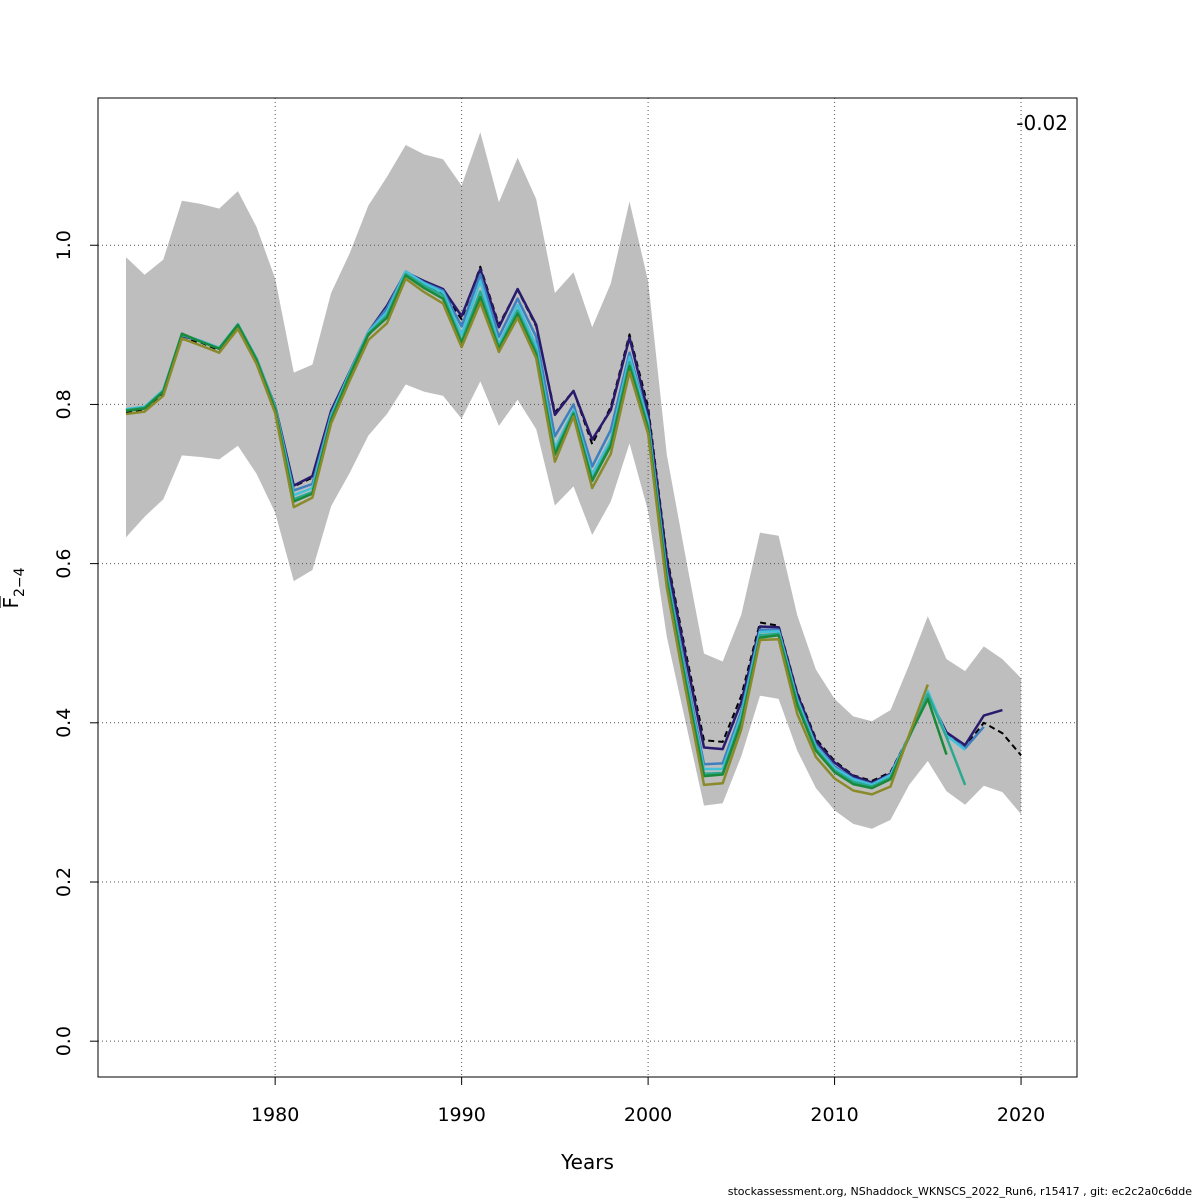 The height and width of the screenshot is (1200, 1200). What do you see at coordinates (587, 1162) in the screenshot?
I see `x-axis-title: Years` at bounding box center [587, 1162].